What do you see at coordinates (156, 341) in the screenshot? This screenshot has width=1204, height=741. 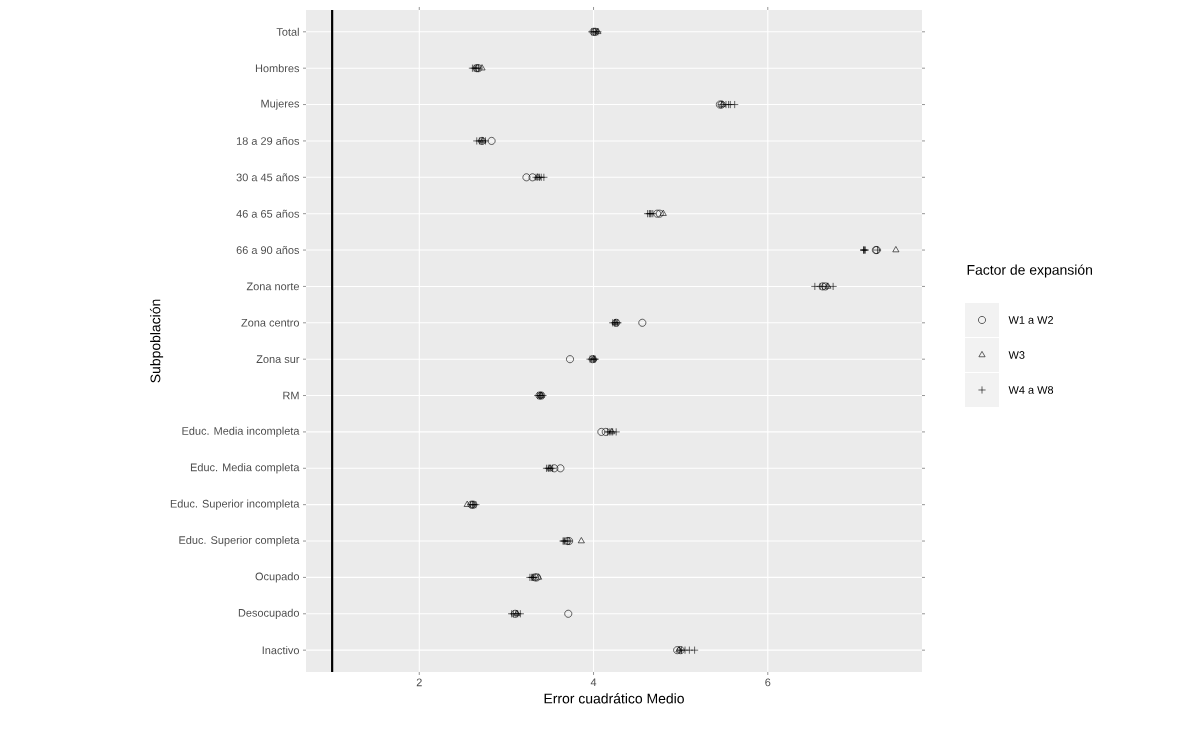 I see `y-axis-title: Subpoblación` at bounding box center [156, 341].